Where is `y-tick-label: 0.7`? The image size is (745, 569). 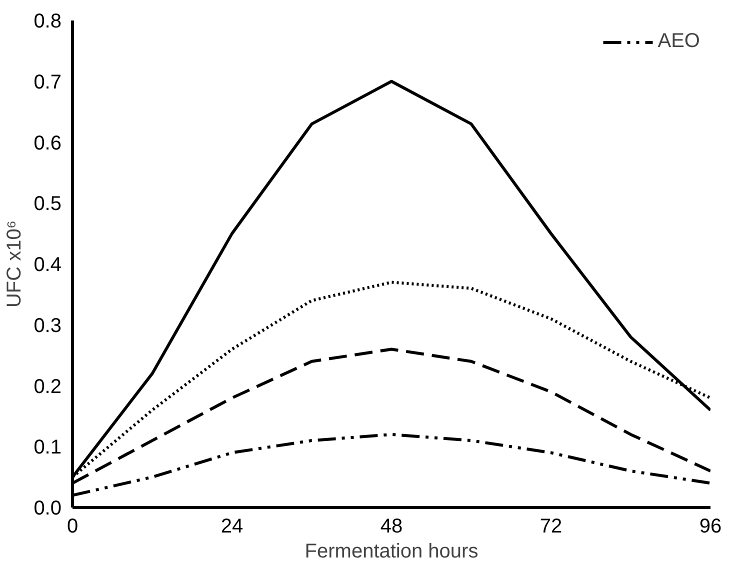 y-tick-label: 0.7 is located at coordinates (48, 82).